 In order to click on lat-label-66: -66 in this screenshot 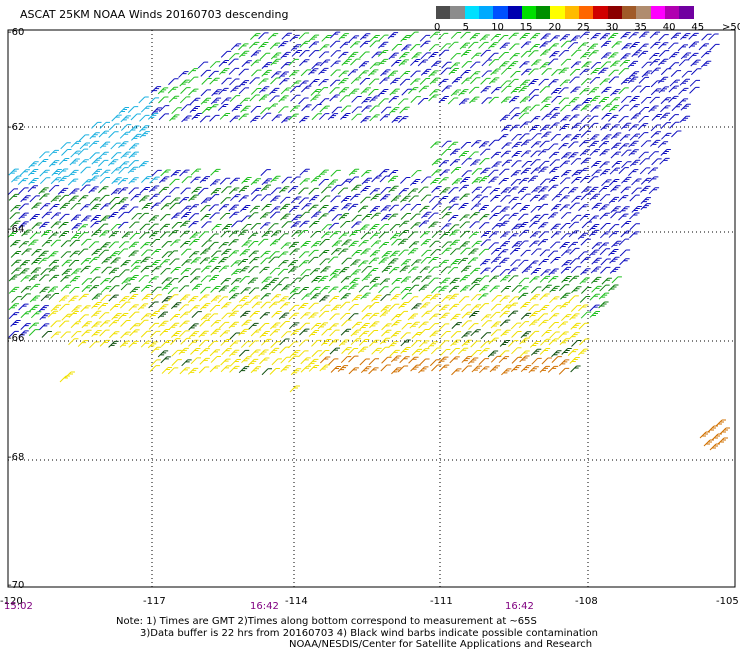, I will do `click(16, 338)`.